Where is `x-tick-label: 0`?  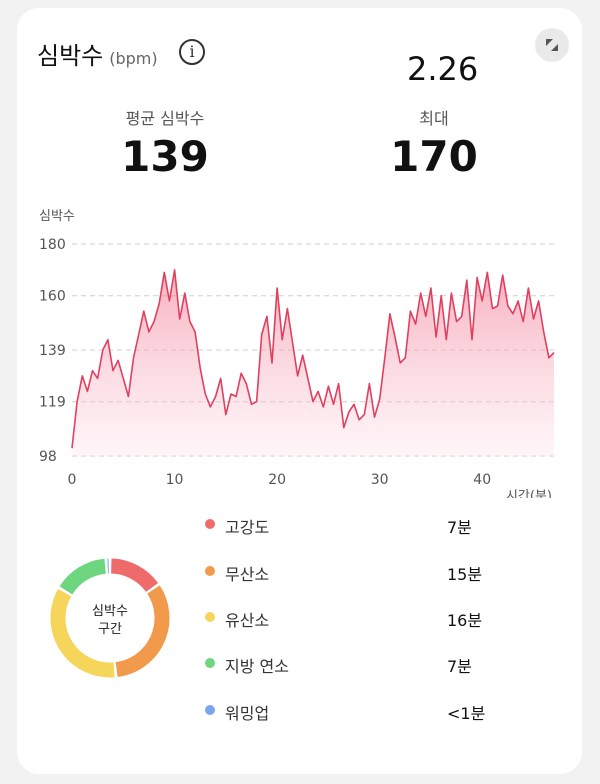
x-tick-label: 0 is located at coordinates (72, 480).